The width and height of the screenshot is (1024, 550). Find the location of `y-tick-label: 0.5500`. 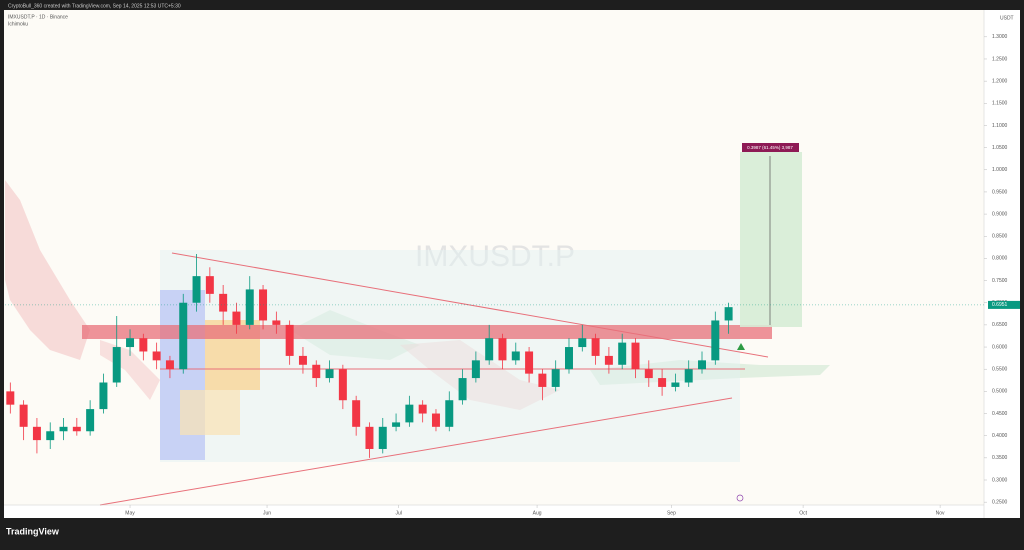

y-tick-label: 0.5500 is located at coordinates (1000, 370).